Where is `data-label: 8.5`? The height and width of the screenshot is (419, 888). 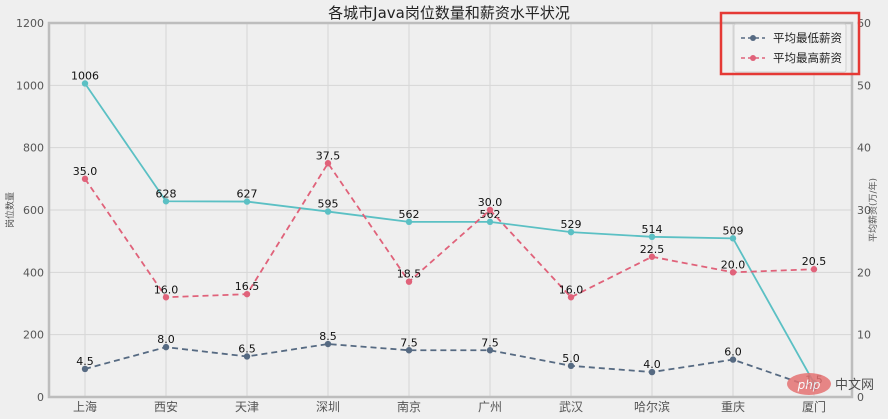 data-label: 8.5 is located at coordinates (328, 336).